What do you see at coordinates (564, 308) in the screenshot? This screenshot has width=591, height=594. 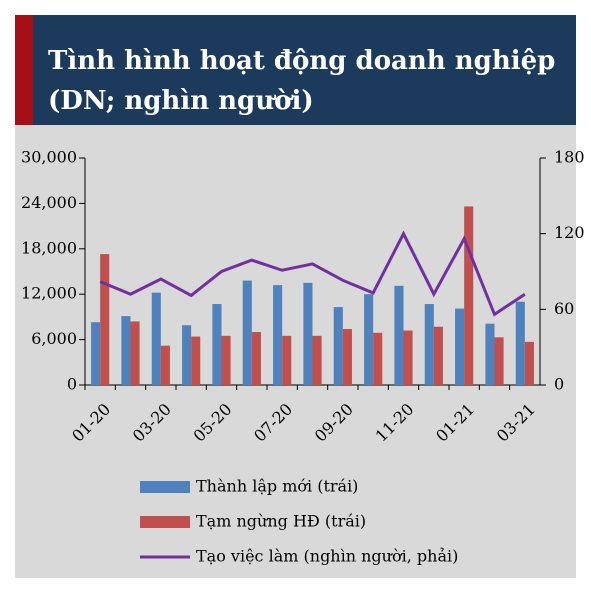 I see `y2-tick-label: 60` at bounding box center [564, 308].